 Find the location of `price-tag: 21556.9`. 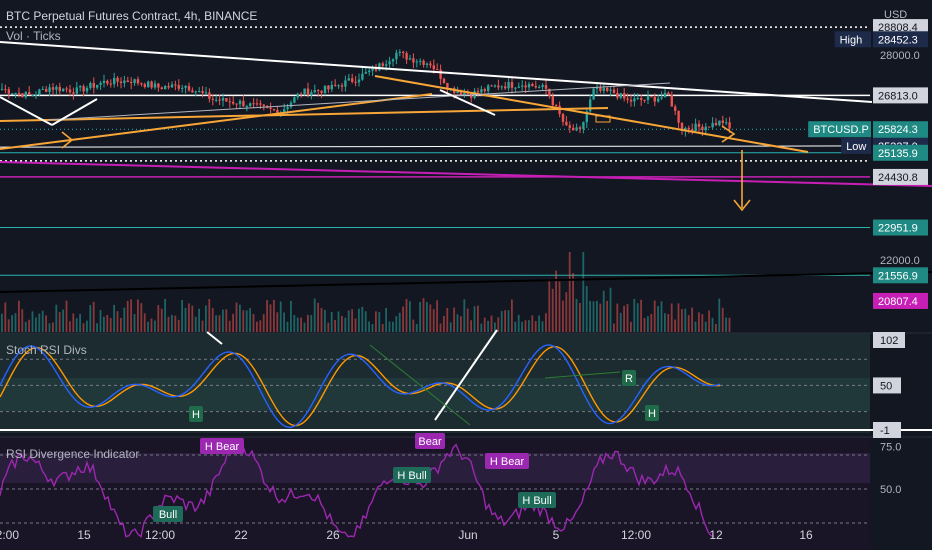

price-tag: 21556.9 is located at coordinates (898, 276).